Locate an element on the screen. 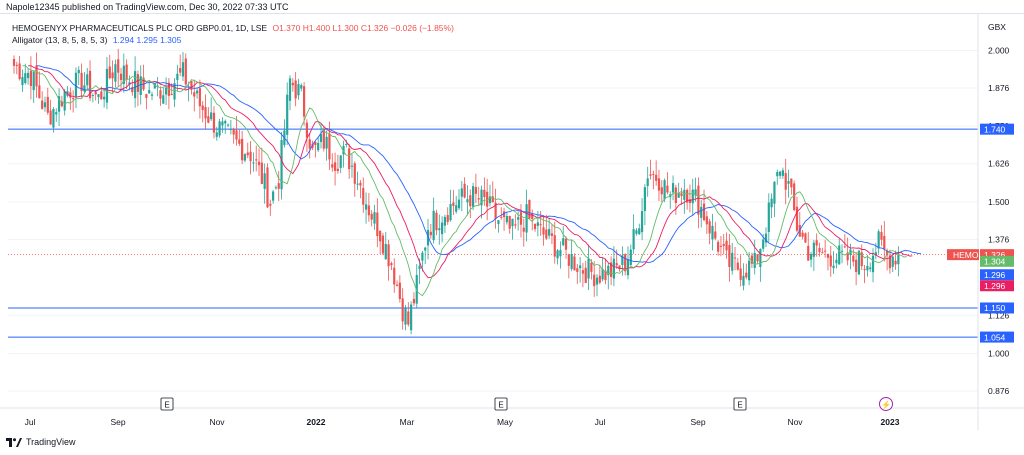 Image resolution: width=1024 pixels, height=455 pixels. teeth-price-label-bg is located at coordinates (997, 286).